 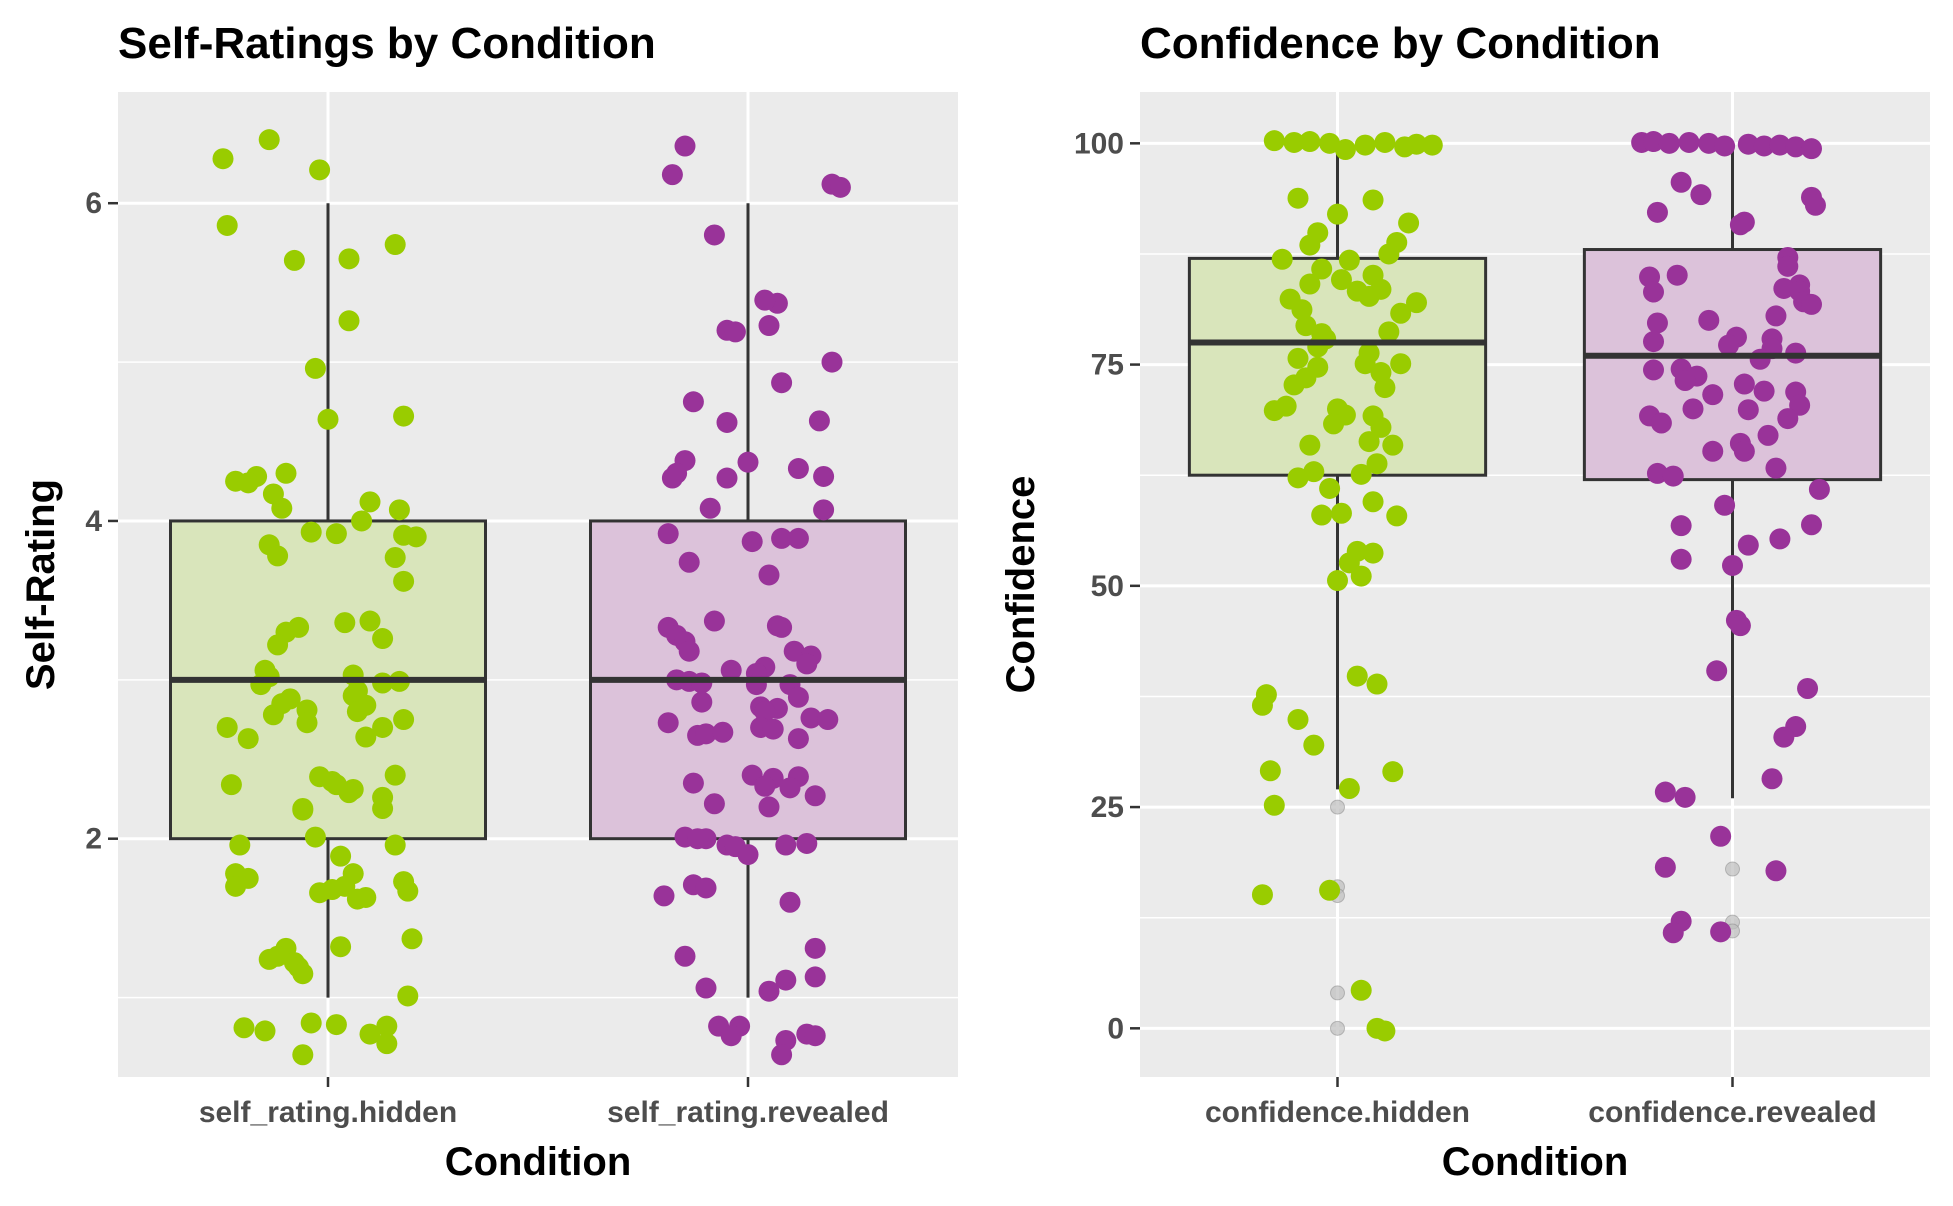 I want to click on x-tick-label: self_rating.hidden, so click(x=328, y=1112).